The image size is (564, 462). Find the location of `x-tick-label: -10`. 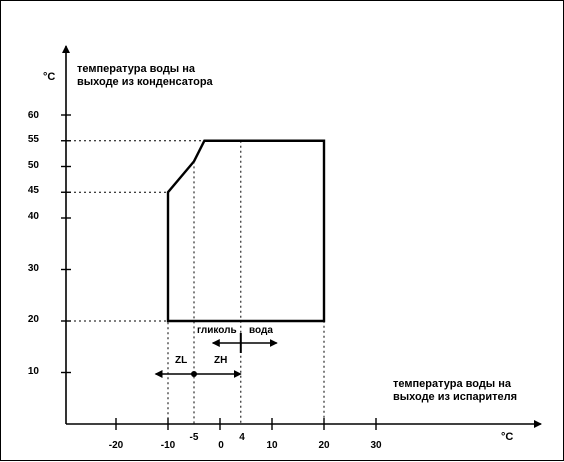

x-tick-label: -10 is located at coordinates (168, 445).